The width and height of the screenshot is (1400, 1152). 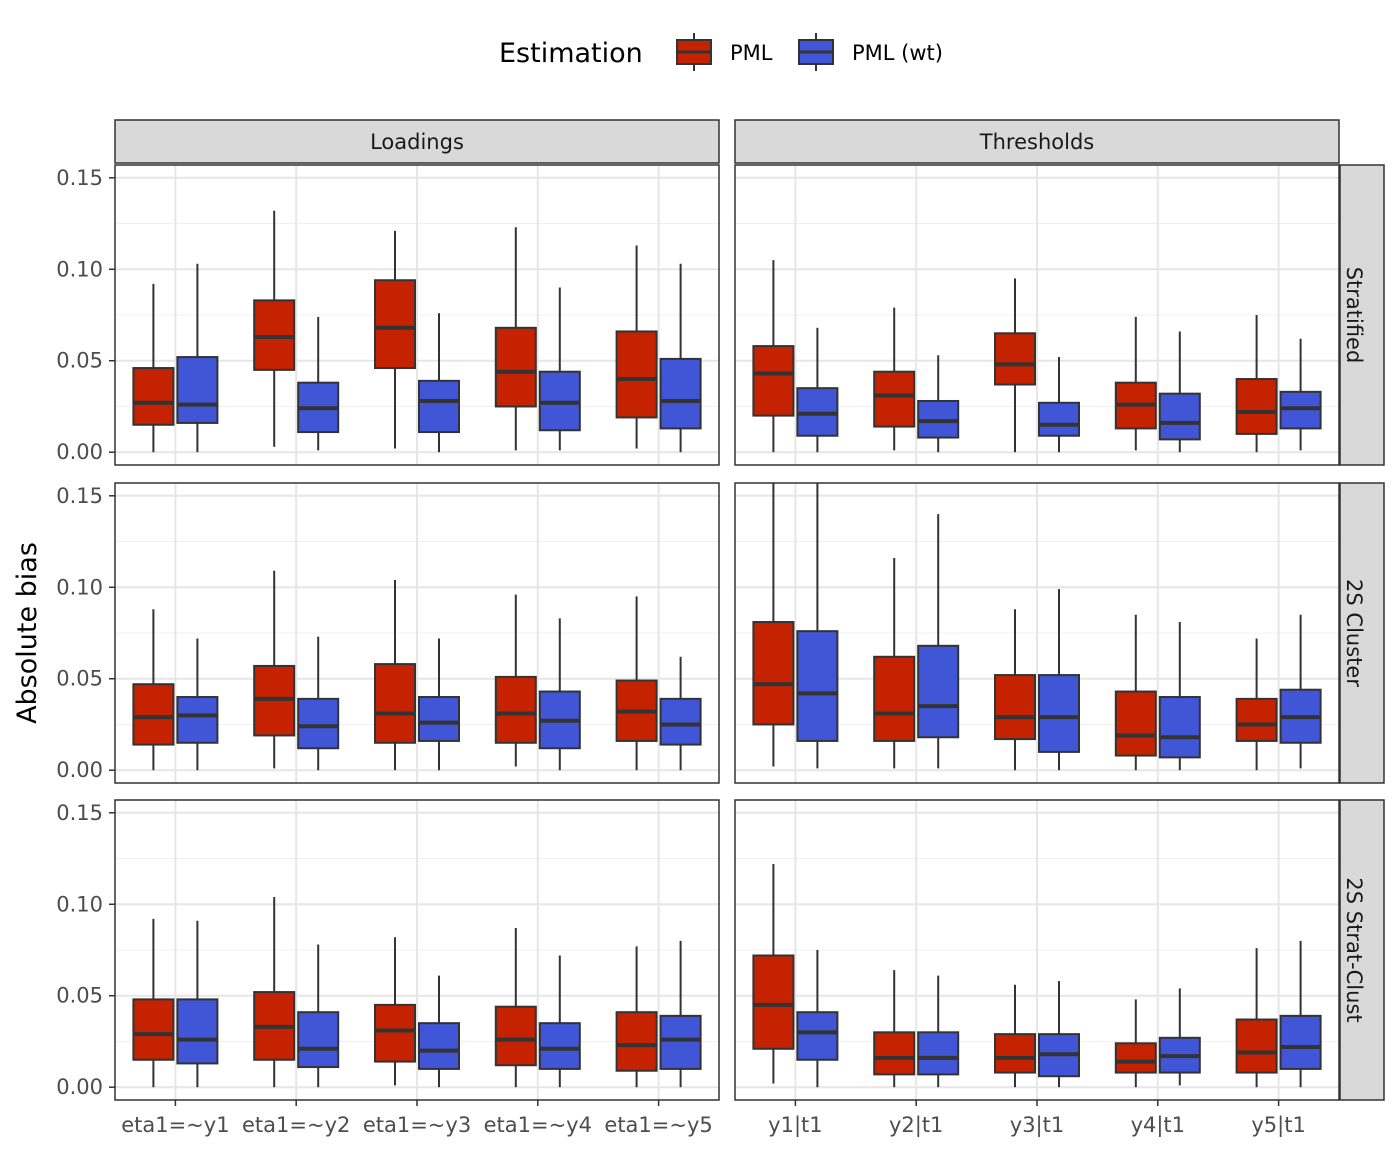 I want to click on x-tick-label: eta1=~y2, so click(x=296, y=1125).